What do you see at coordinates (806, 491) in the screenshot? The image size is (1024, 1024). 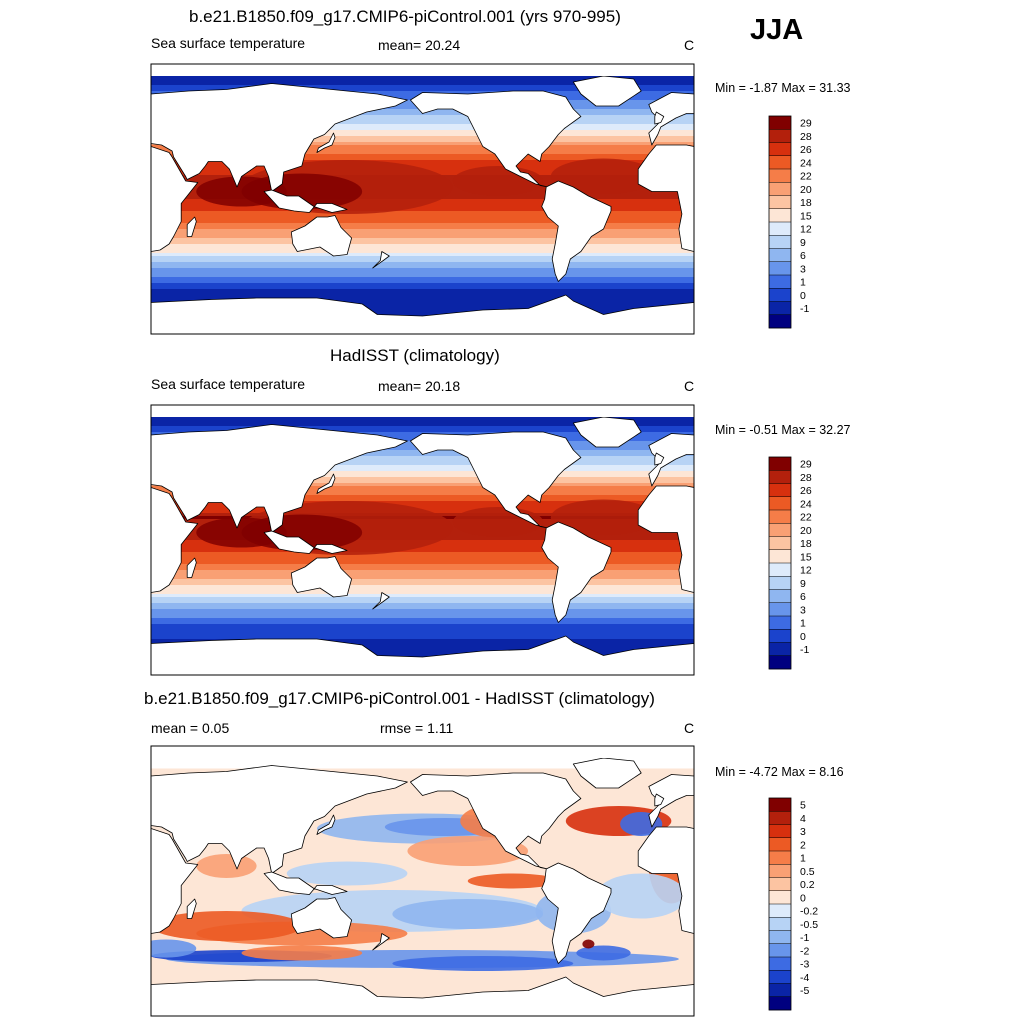 I see `colorbar-tick-label: 26` at bounding box center [806, 491].